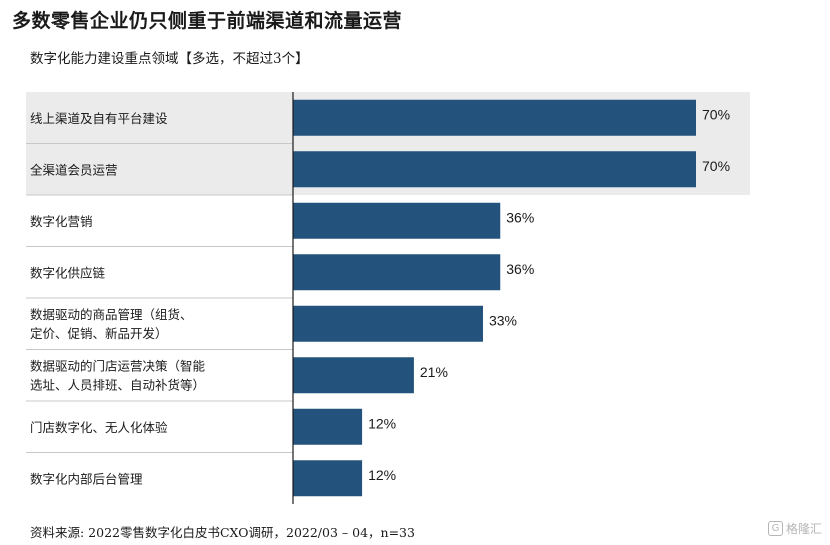  I want to click on category-label: 数字化营销, so click(61, 221).